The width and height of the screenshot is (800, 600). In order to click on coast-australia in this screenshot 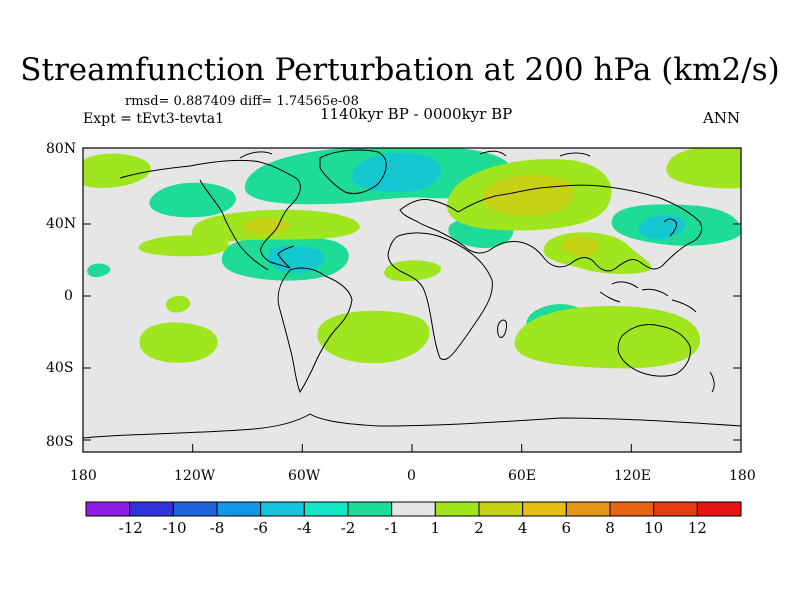, I will do `click(654, 350)`.